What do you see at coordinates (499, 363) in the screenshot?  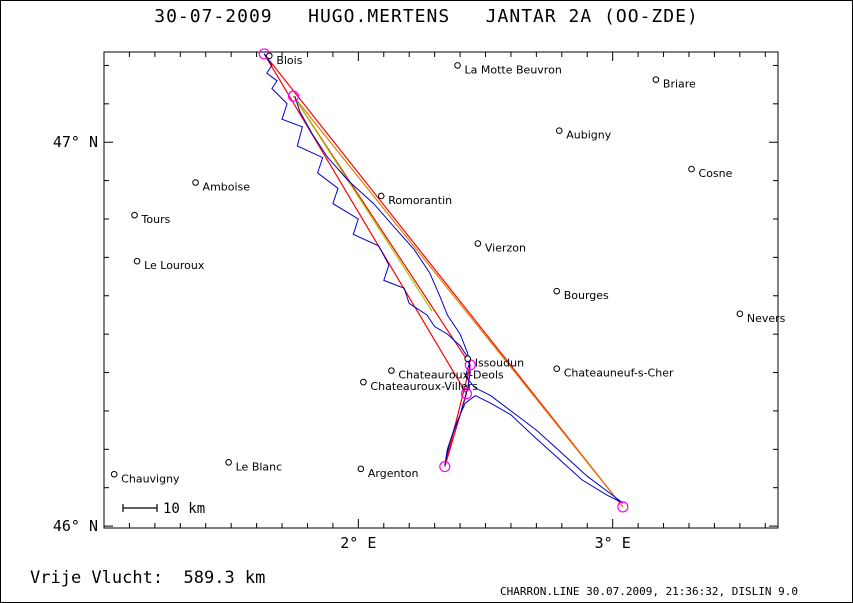 I see `city-label: Issoudun` at bounding box center [499, 363].